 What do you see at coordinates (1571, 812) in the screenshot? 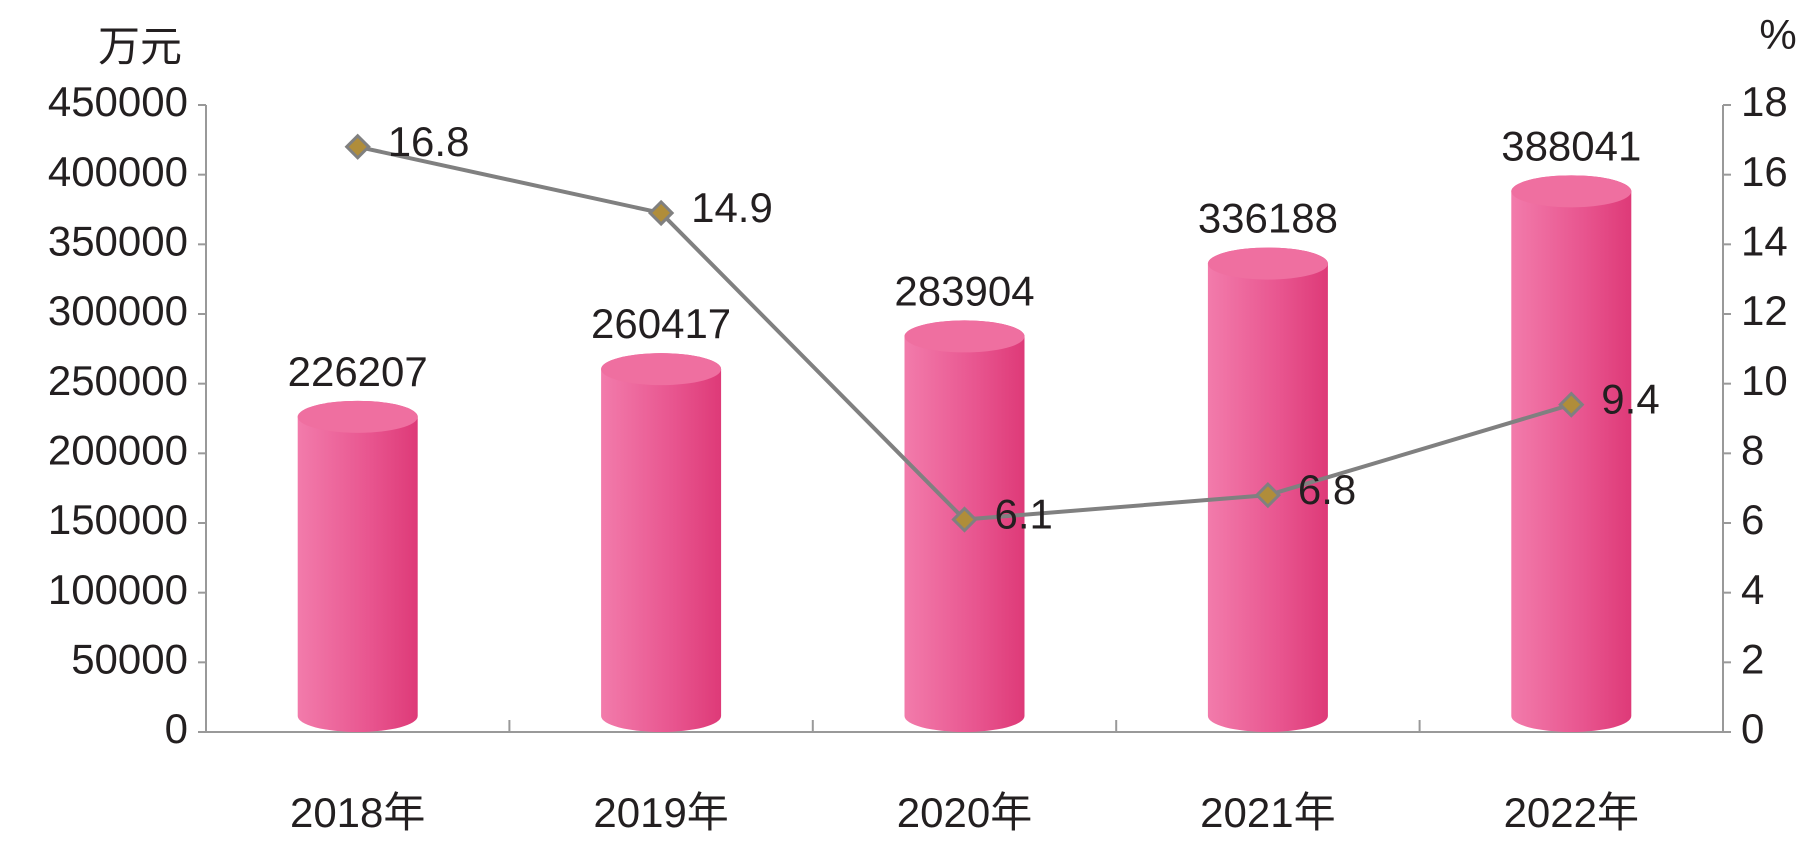
I see `x-tick-label: 2022年` at bounding box center [1571, 812].